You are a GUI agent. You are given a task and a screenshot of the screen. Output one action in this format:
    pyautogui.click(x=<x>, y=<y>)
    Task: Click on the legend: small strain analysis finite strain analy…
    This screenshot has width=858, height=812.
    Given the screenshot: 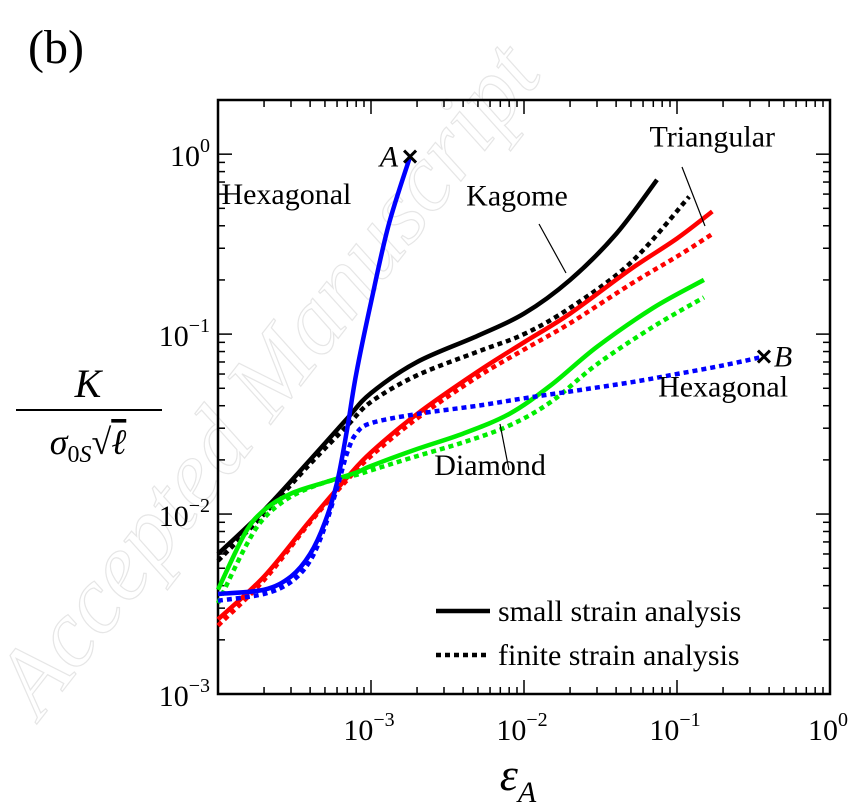 What is the action you would take?
    pyautogui.click(x=588, y=633)
    